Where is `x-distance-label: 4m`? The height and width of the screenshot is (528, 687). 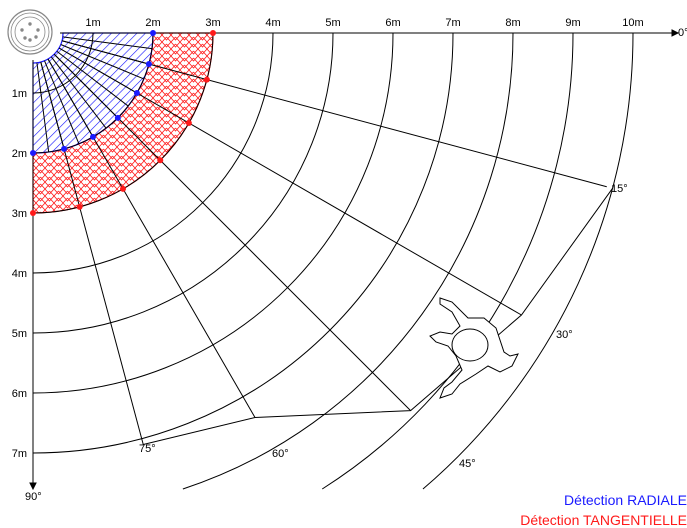 x-distance-label: 4m is located at coordinates (272, 23).